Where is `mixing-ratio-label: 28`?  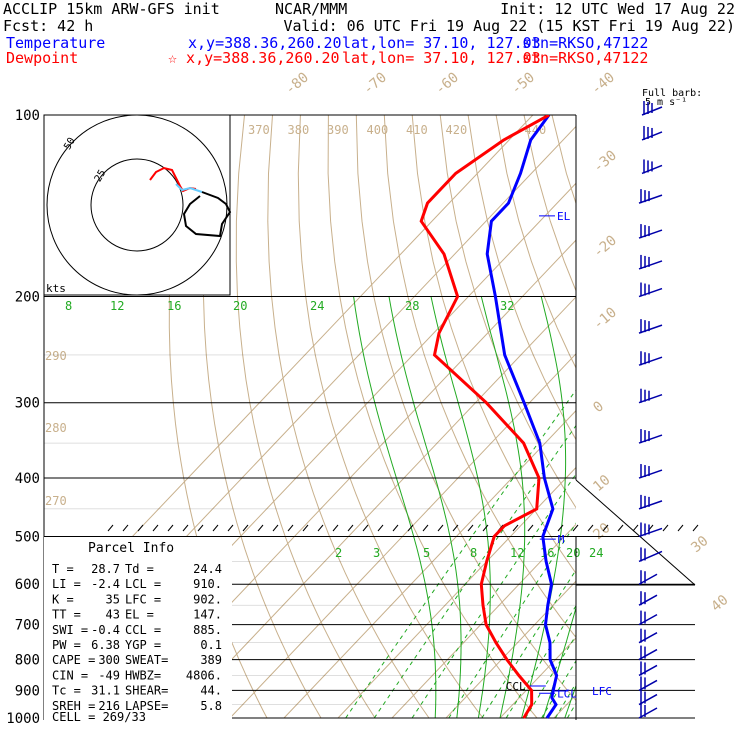 mixing-ratio-label: 28 is located at coordinates (412, 306).